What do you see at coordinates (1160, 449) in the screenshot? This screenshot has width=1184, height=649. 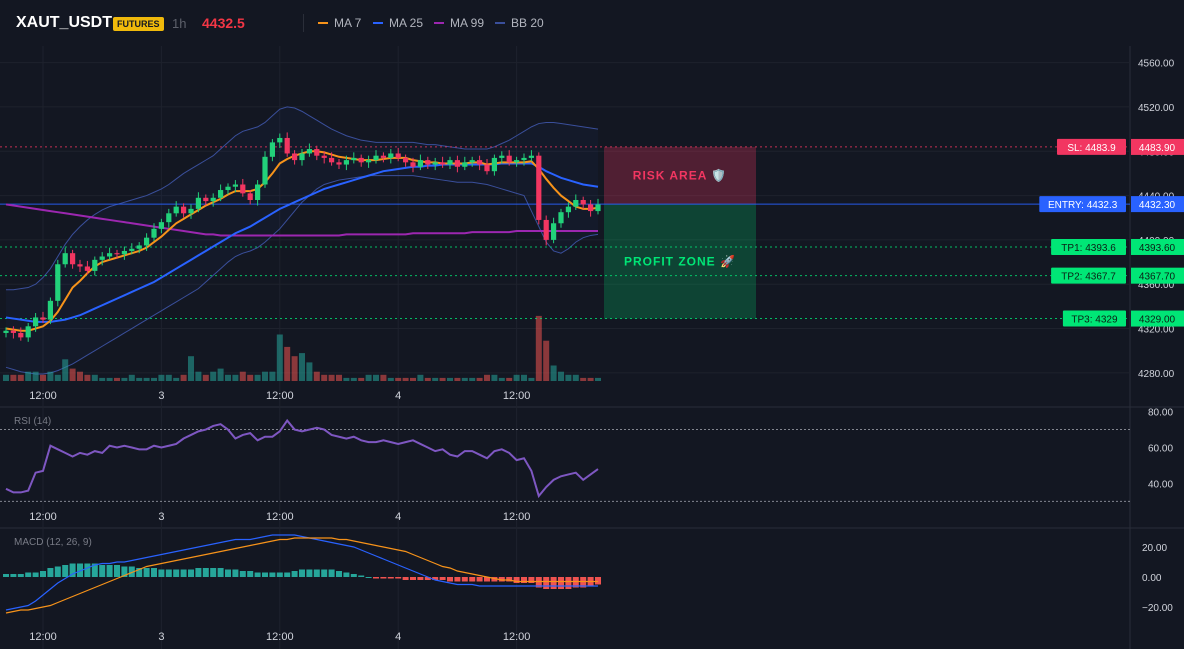 I see `rsi-tick-label: 60.00` at bounding box center [1160, 449].